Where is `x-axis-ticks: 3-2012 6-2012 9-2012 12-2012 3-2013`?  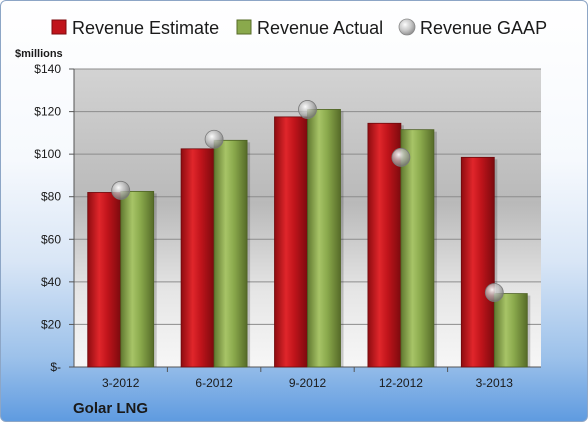
x-axis-ticks: 3-2012 6-2012 9-2012 12-2012 3-2013 is located at coordinates (307, 378).